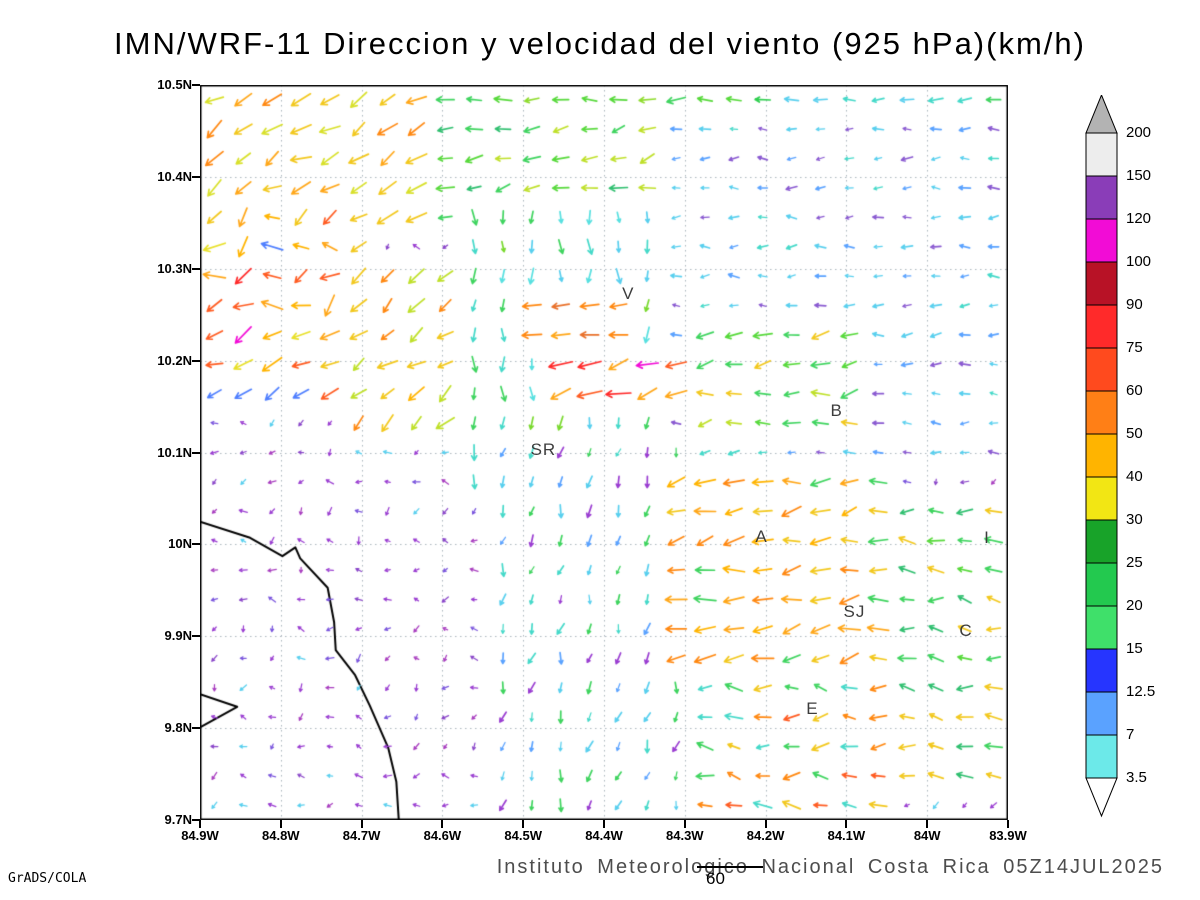  Describe the element at coordinates (715, 878) in the screenshot. I see `contour-label-60: 60` at that location.